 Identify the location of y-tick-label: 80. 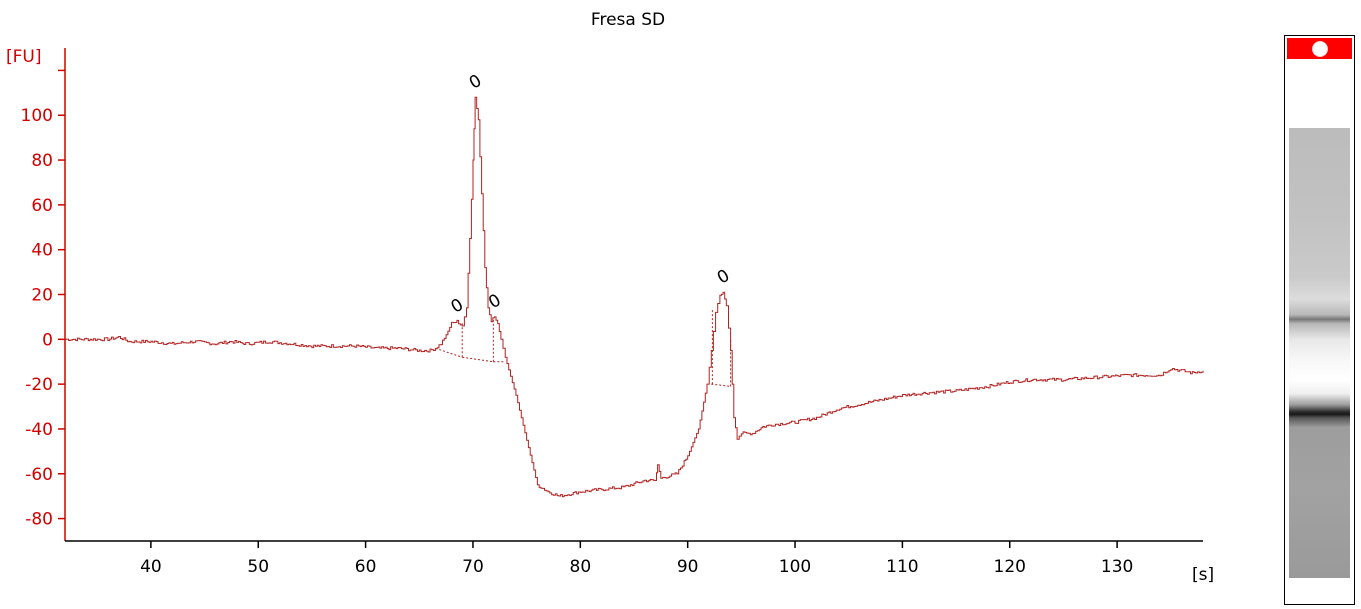
(42, 161).